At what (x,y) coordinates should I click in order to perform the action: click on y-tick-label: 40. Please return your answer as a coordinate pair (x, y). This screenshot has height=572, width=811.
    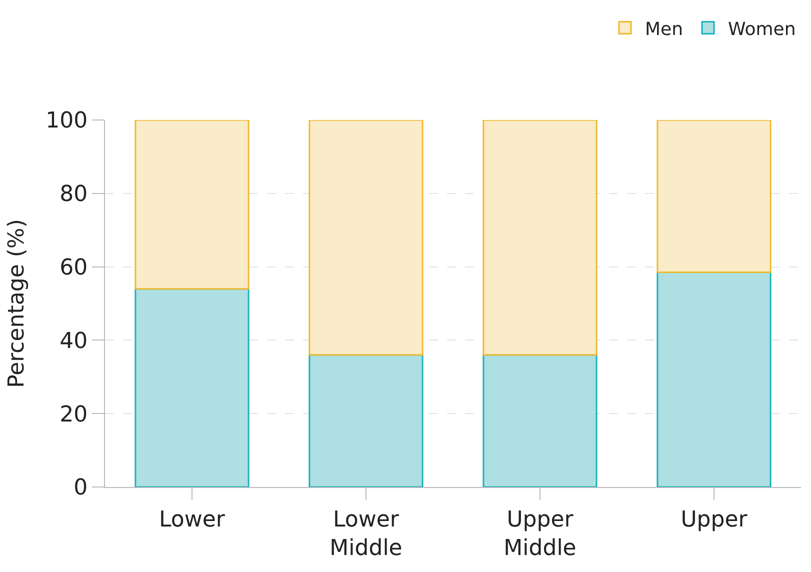
    Looking at the image, I should click on (74, 341).